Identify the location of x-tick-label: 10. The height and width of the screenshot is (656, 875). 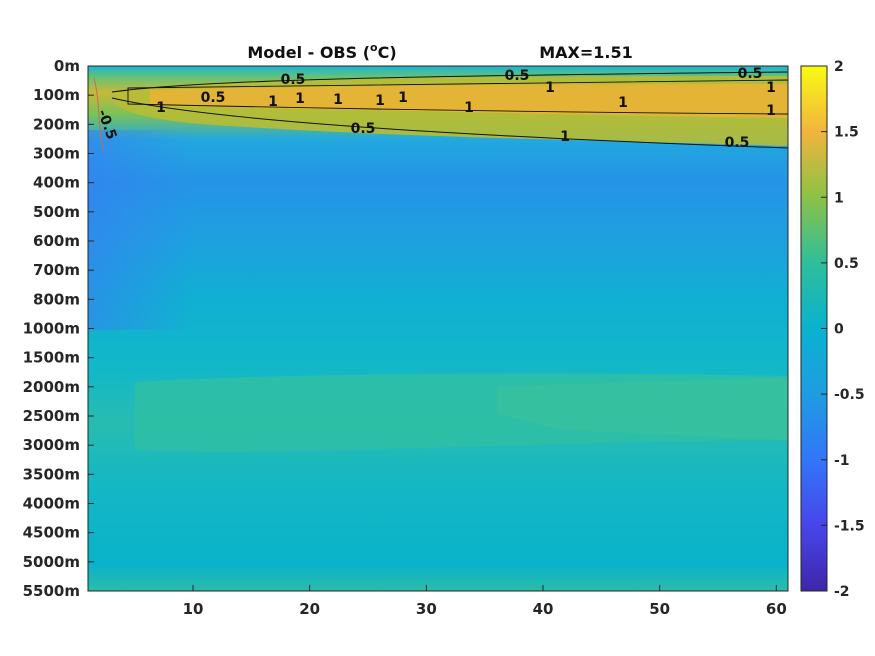
(193, 609).